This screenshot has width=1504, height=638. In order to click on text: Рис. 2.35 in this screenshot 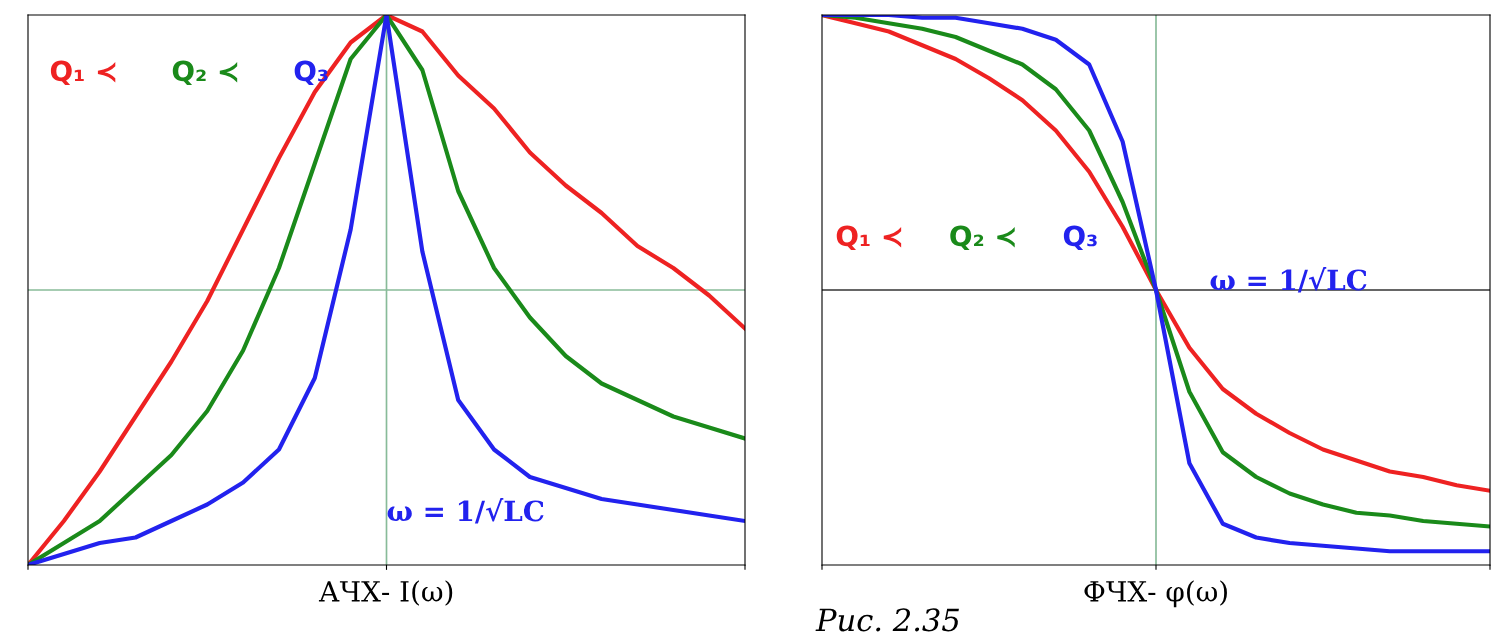, I will do `click(887, 620)`.